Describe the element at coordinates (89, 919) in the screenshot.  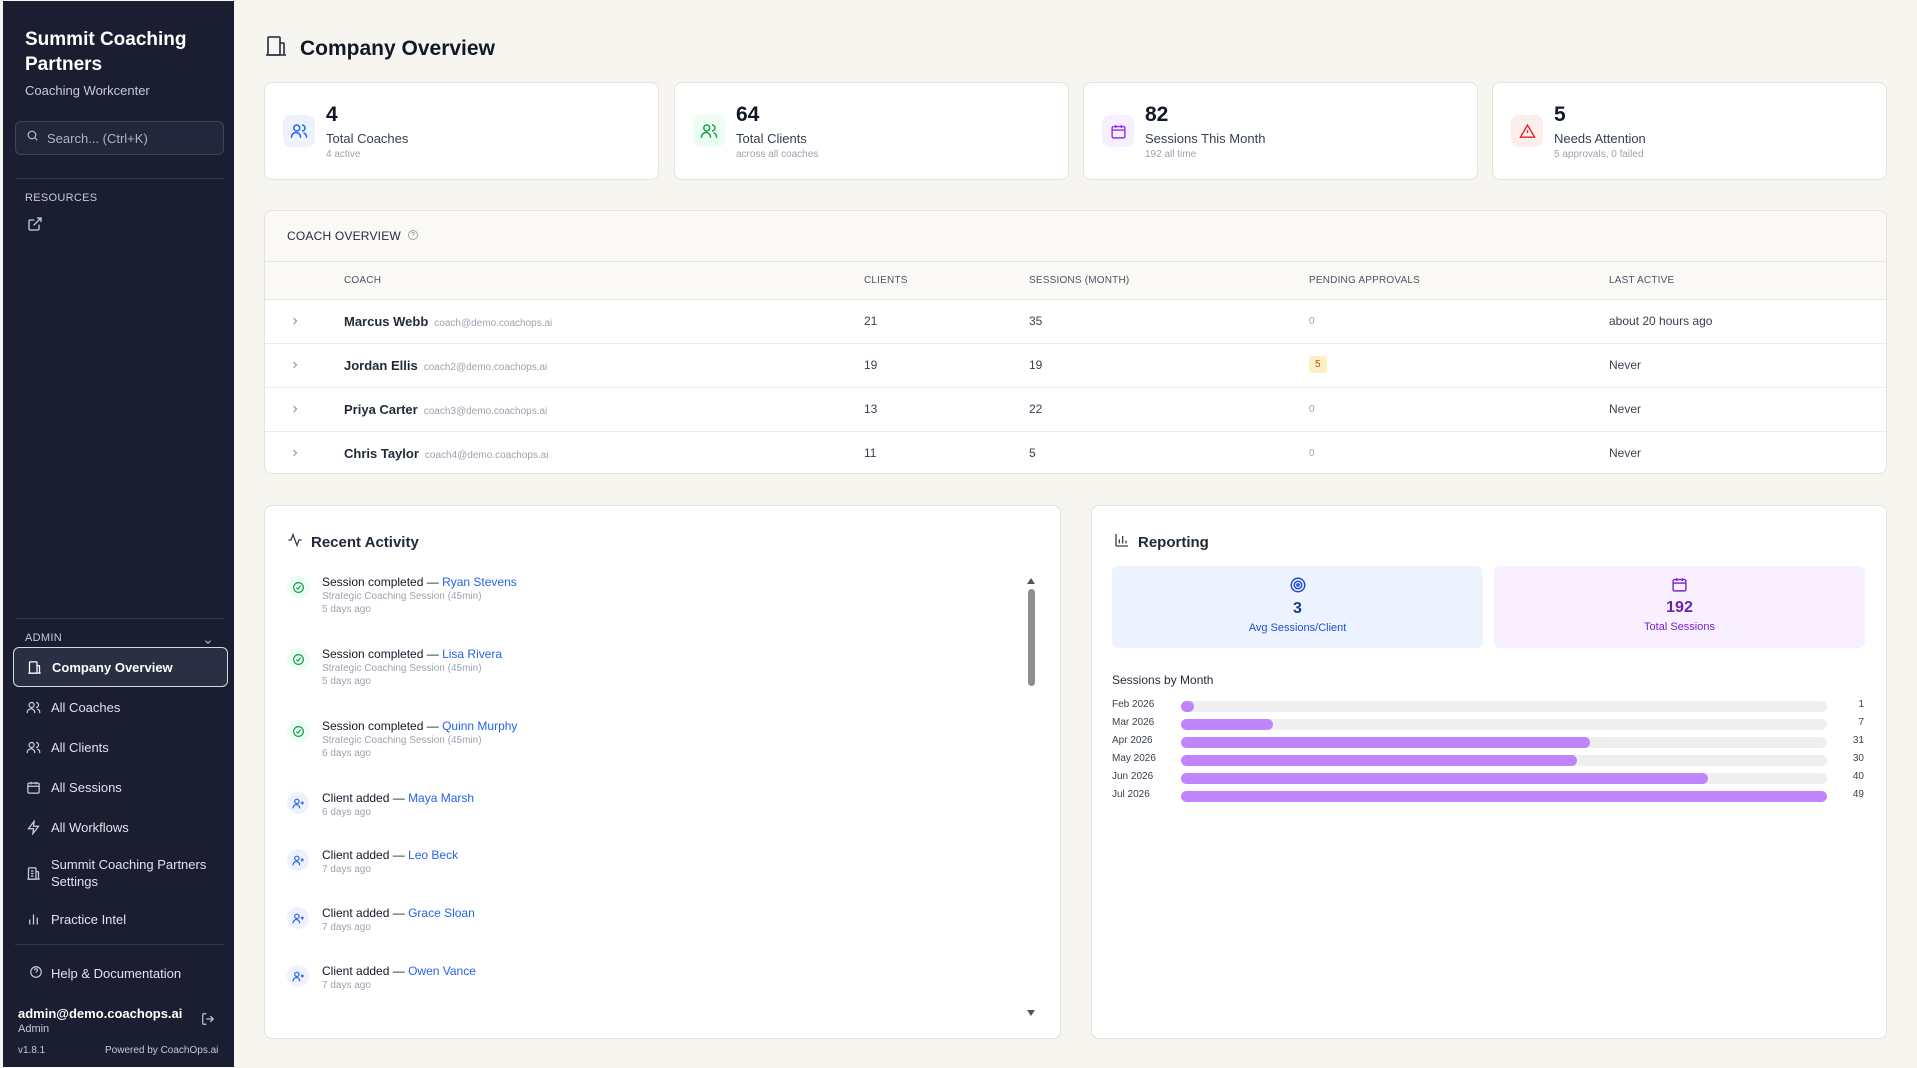
I see `nav-label: Practice Intel` at that location.